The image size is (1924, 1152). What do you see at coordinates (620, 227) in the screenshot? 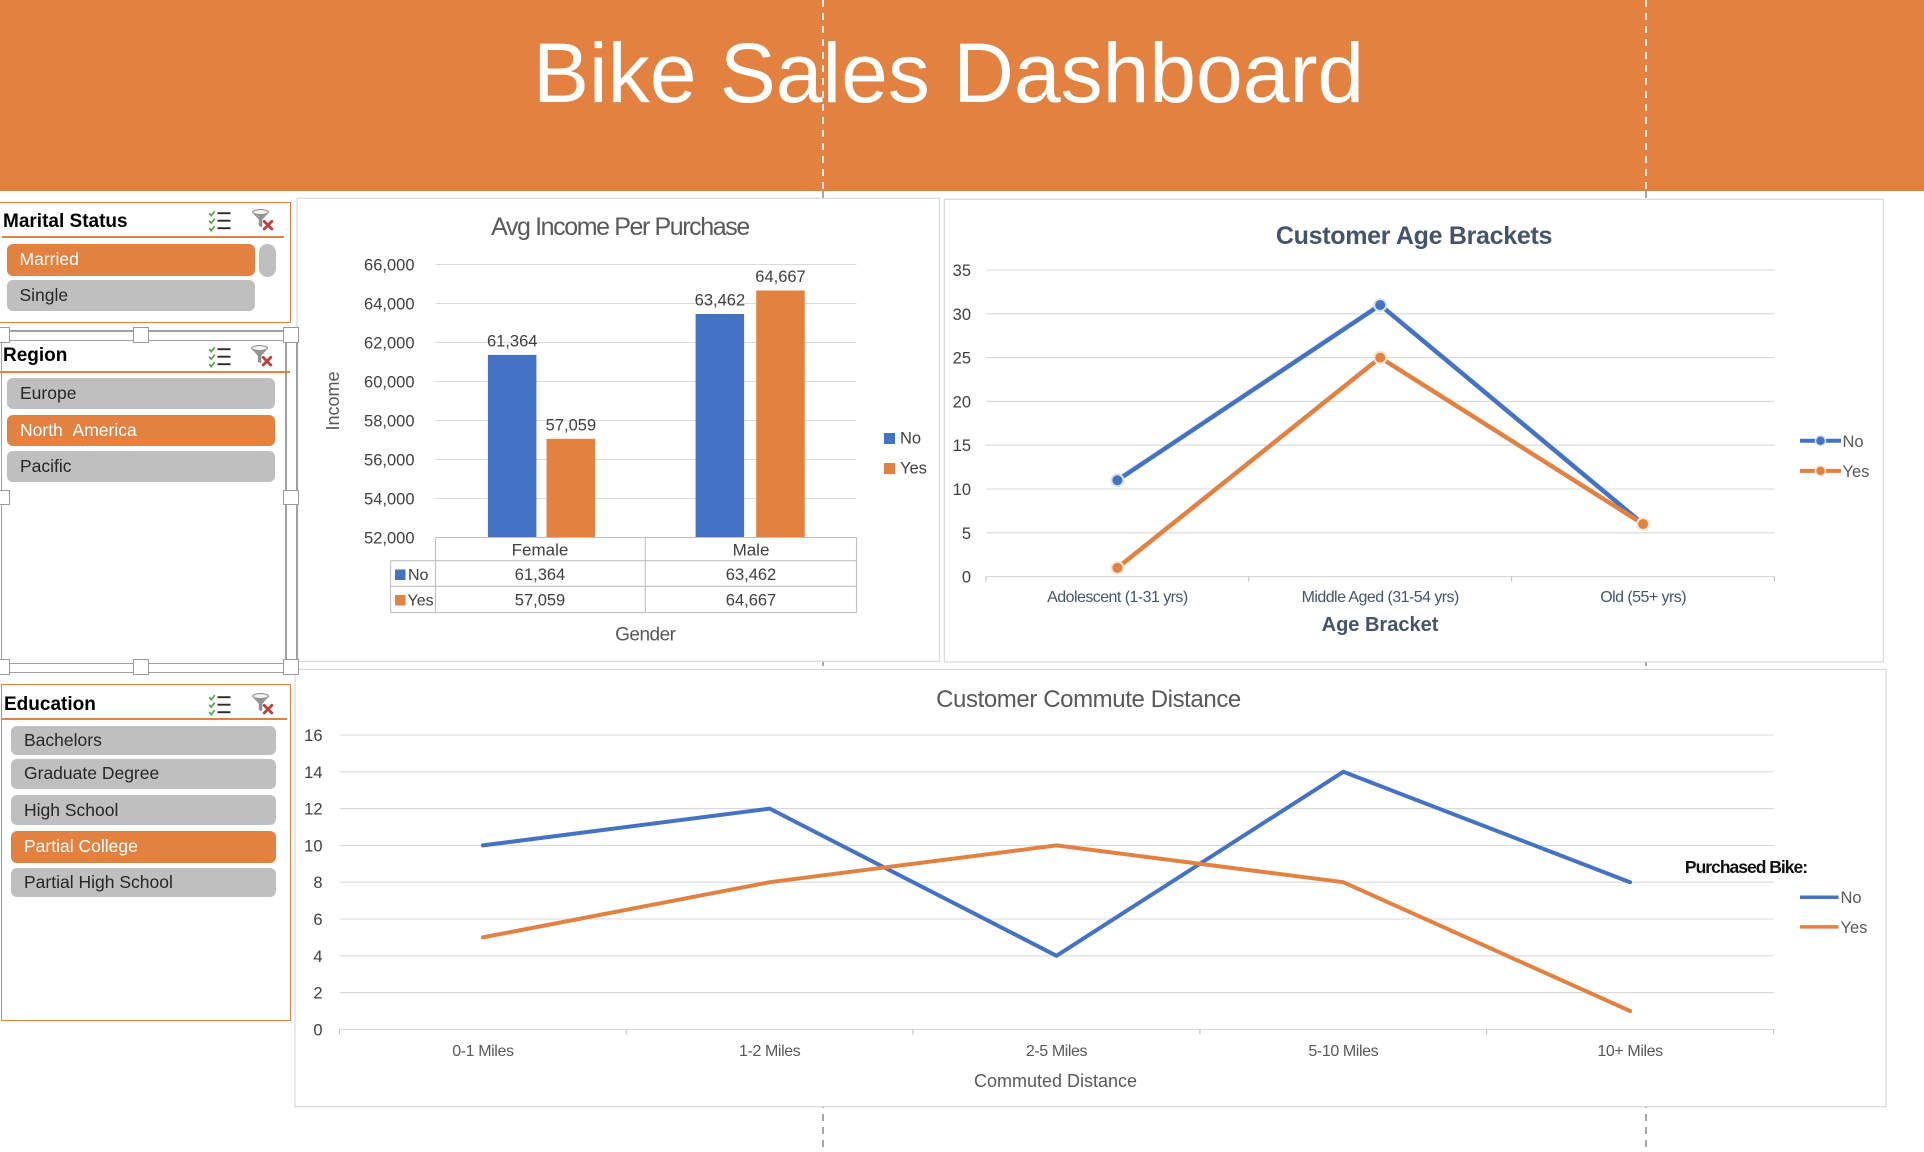
I see `svg-text: Avg Income Per Purchase` at bounding box center [620, 227].